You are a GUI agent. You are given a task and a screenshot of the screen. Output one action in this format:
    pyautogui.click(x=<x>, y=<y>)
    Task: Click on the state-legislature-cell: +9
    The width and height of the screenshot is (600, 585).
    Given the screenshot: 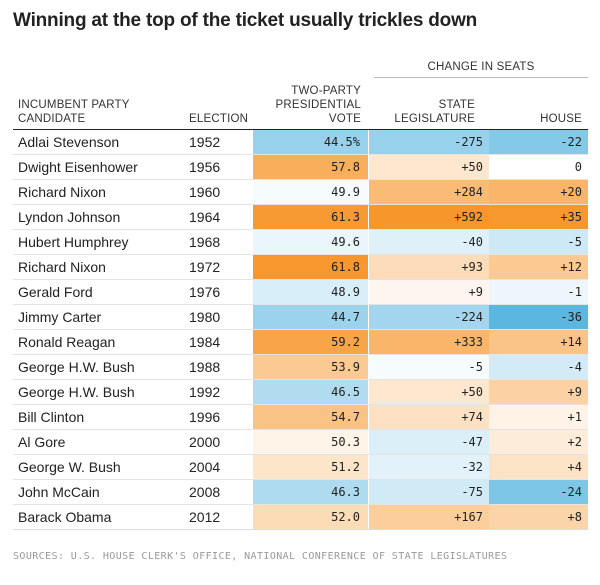 What is the action you would take?
    pyautogui.click(x=429, y=292)
    